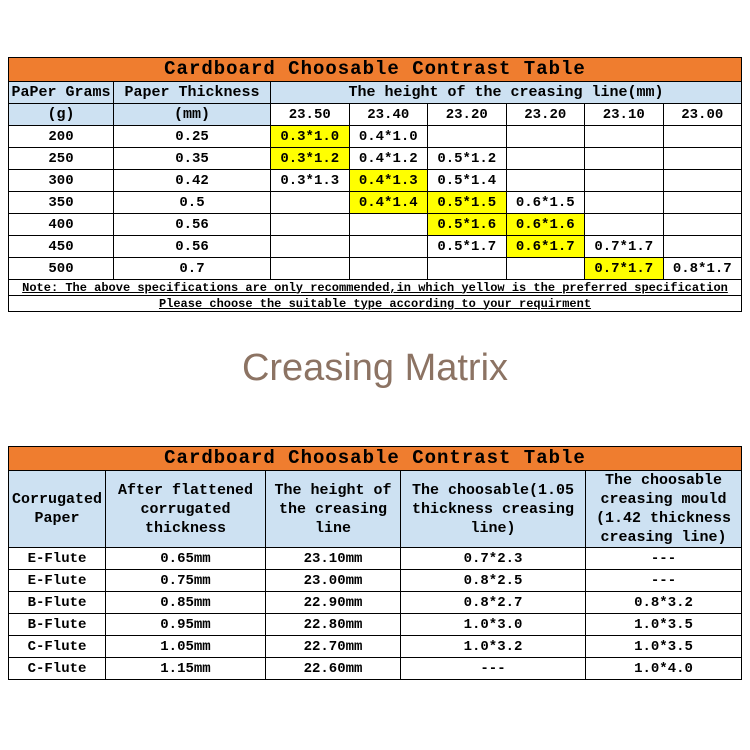  I want to click on creasing-size-cell: 0.4*1.3, so click(388, 180).